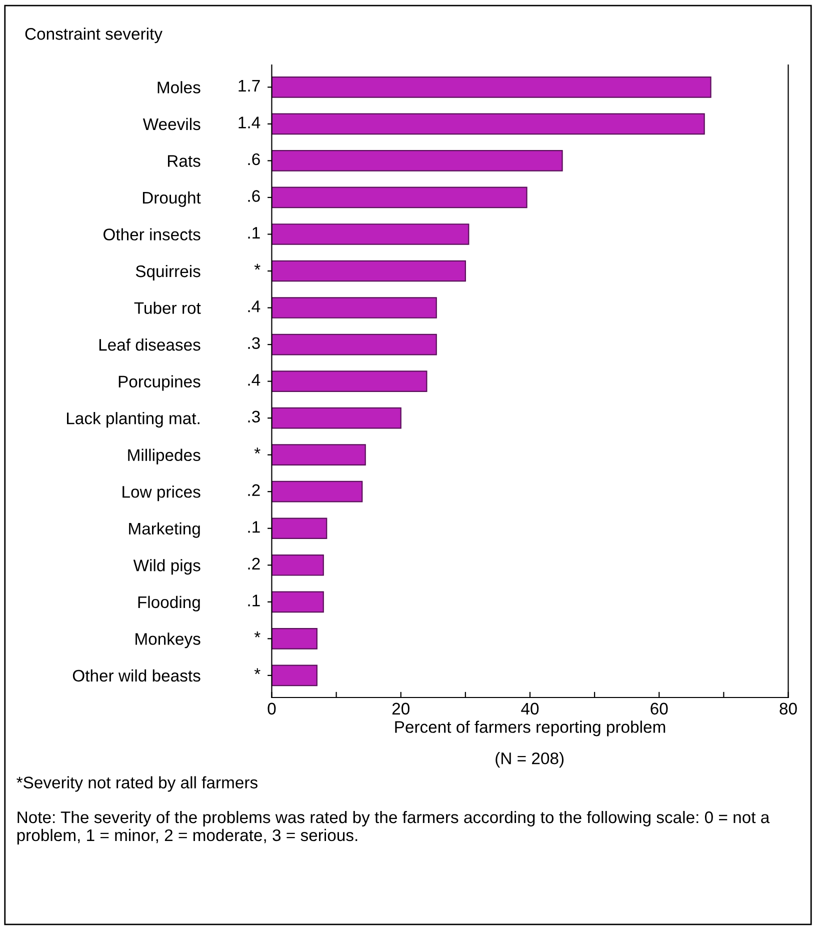 Image resolution: width=816 pixels, height=930 pixels. What do you see at coordinates (159, 383) in the screenshot?
I see `y-tick-label: Porcupines` at bounding box center [159, 383].